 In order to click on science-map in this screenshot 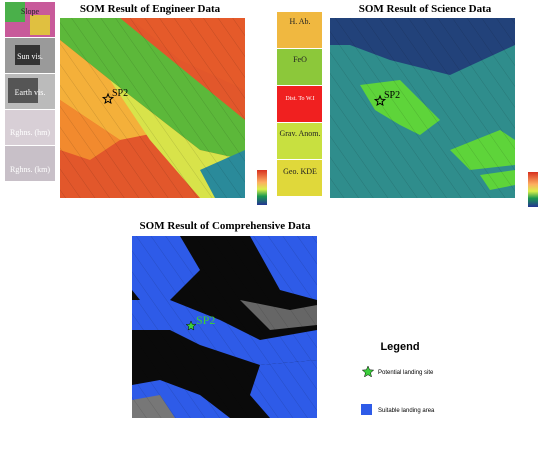, I will do `click(422, 108)`.